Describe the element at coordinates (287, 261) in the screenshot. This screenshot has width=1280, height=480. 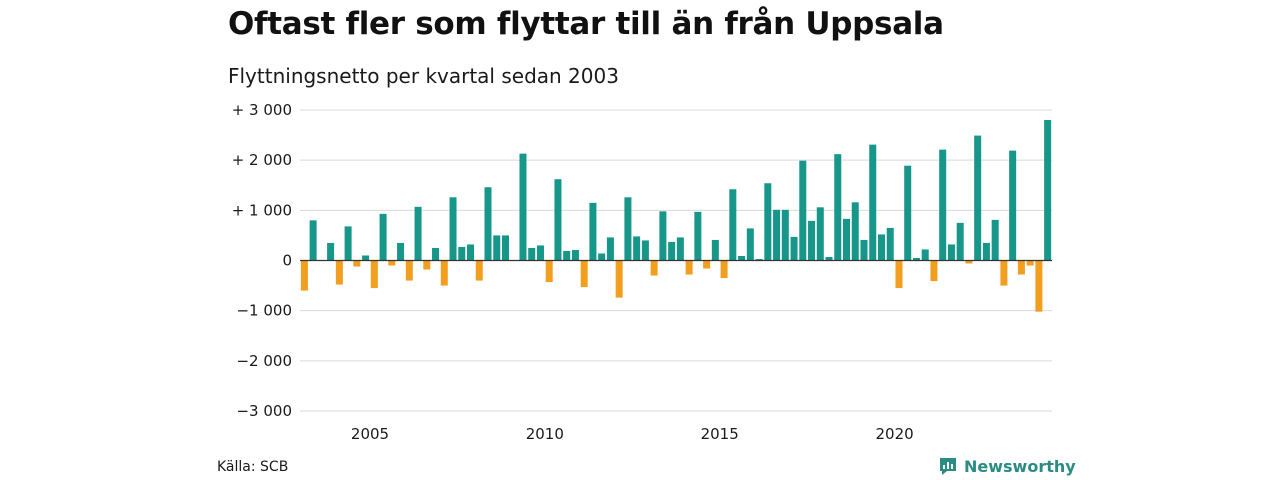
I see `y-tick-label: 0` at that location.